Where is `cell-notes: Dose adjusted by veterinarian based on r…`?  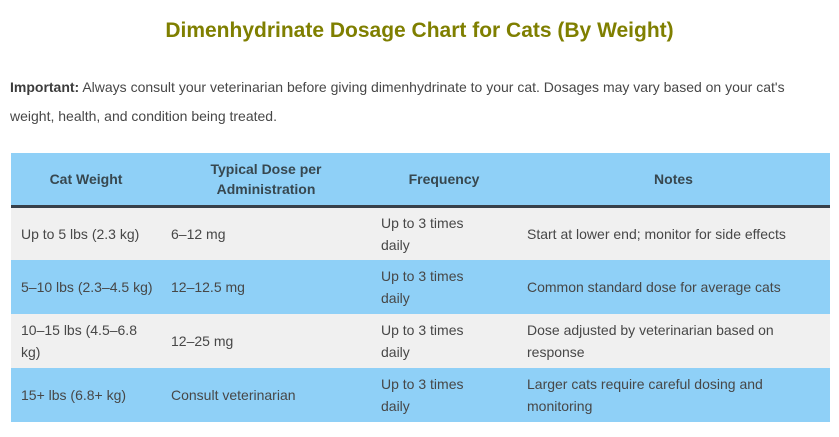 cell-notes: Dose adjusted by veterinarian based on r… is located at coordinates (673, 341).